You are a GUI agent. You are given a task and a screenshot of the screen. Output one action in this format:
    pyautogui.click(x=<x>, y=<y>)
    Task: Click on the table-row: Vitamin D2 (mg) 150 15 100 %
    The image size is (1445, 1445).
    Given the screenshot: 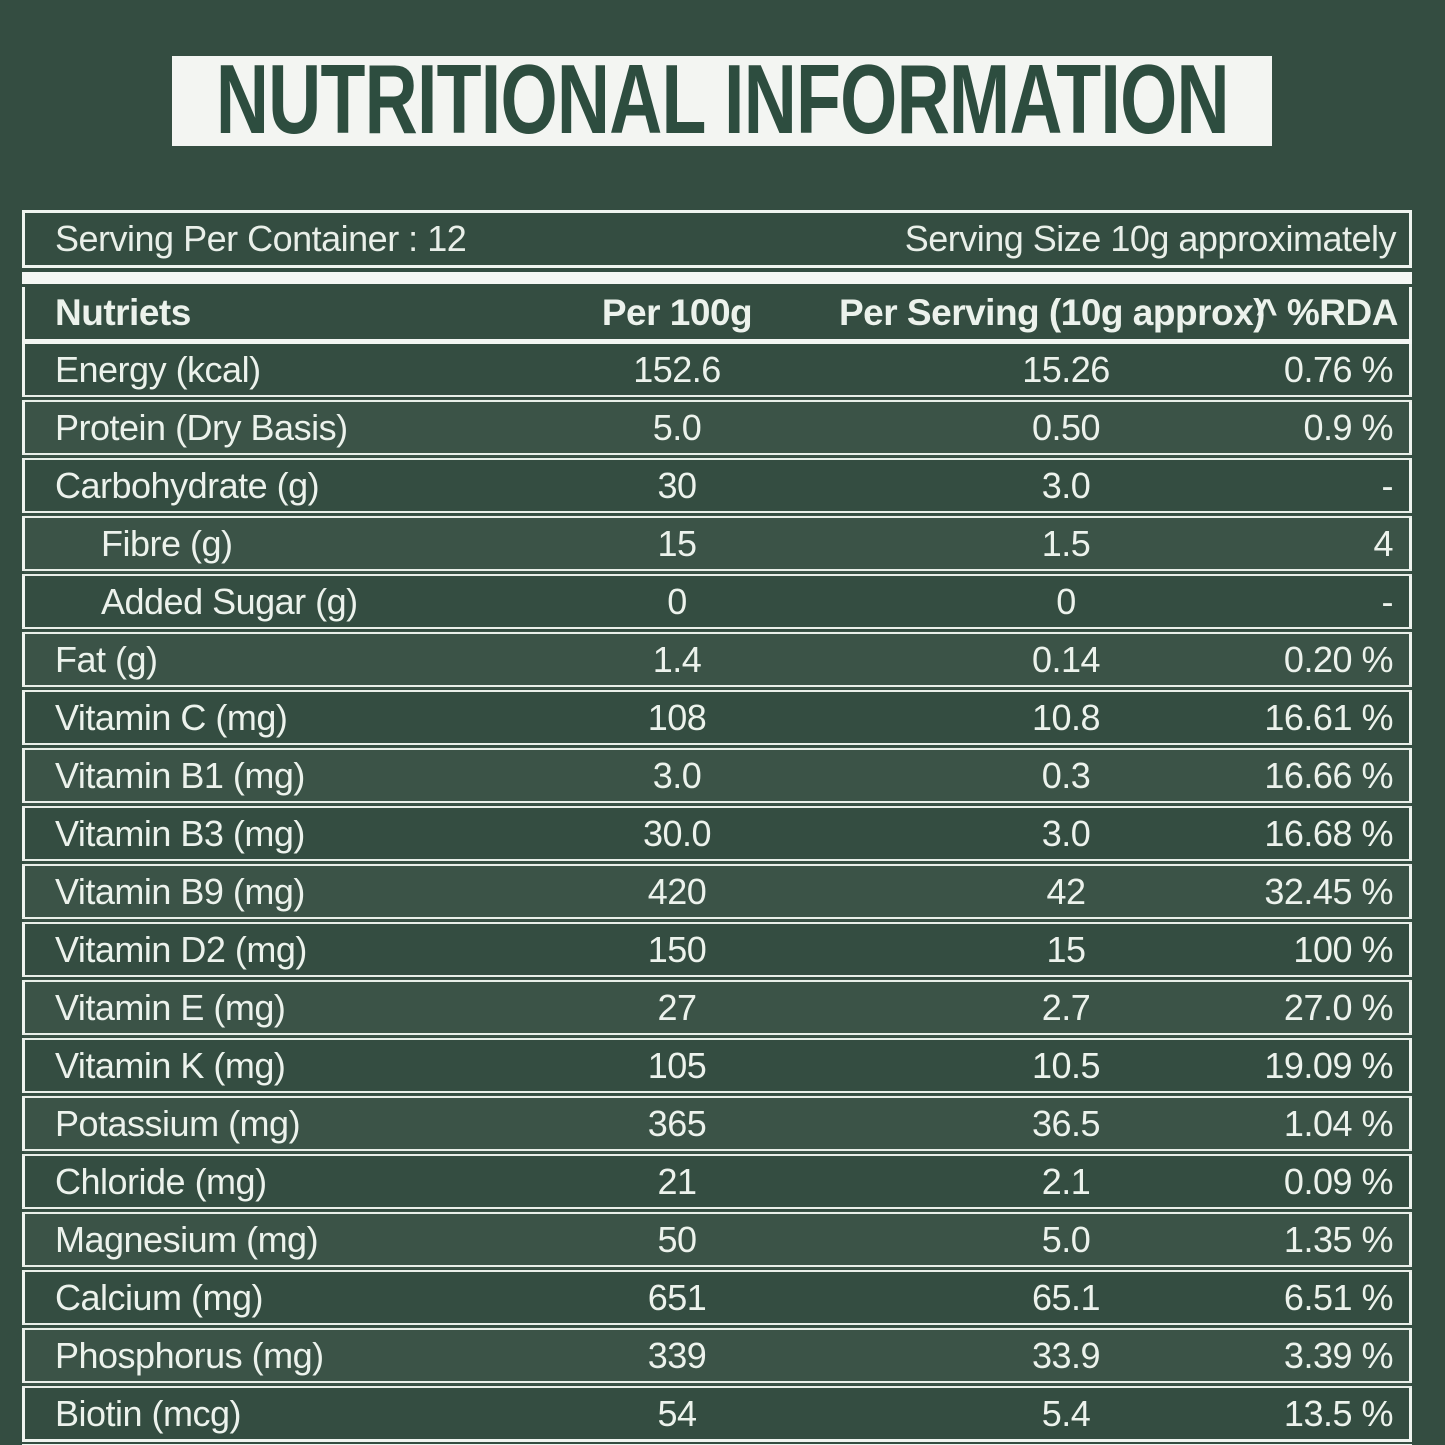 What is the action you would take?
    pyautogui.click(x=717, y=948)
    